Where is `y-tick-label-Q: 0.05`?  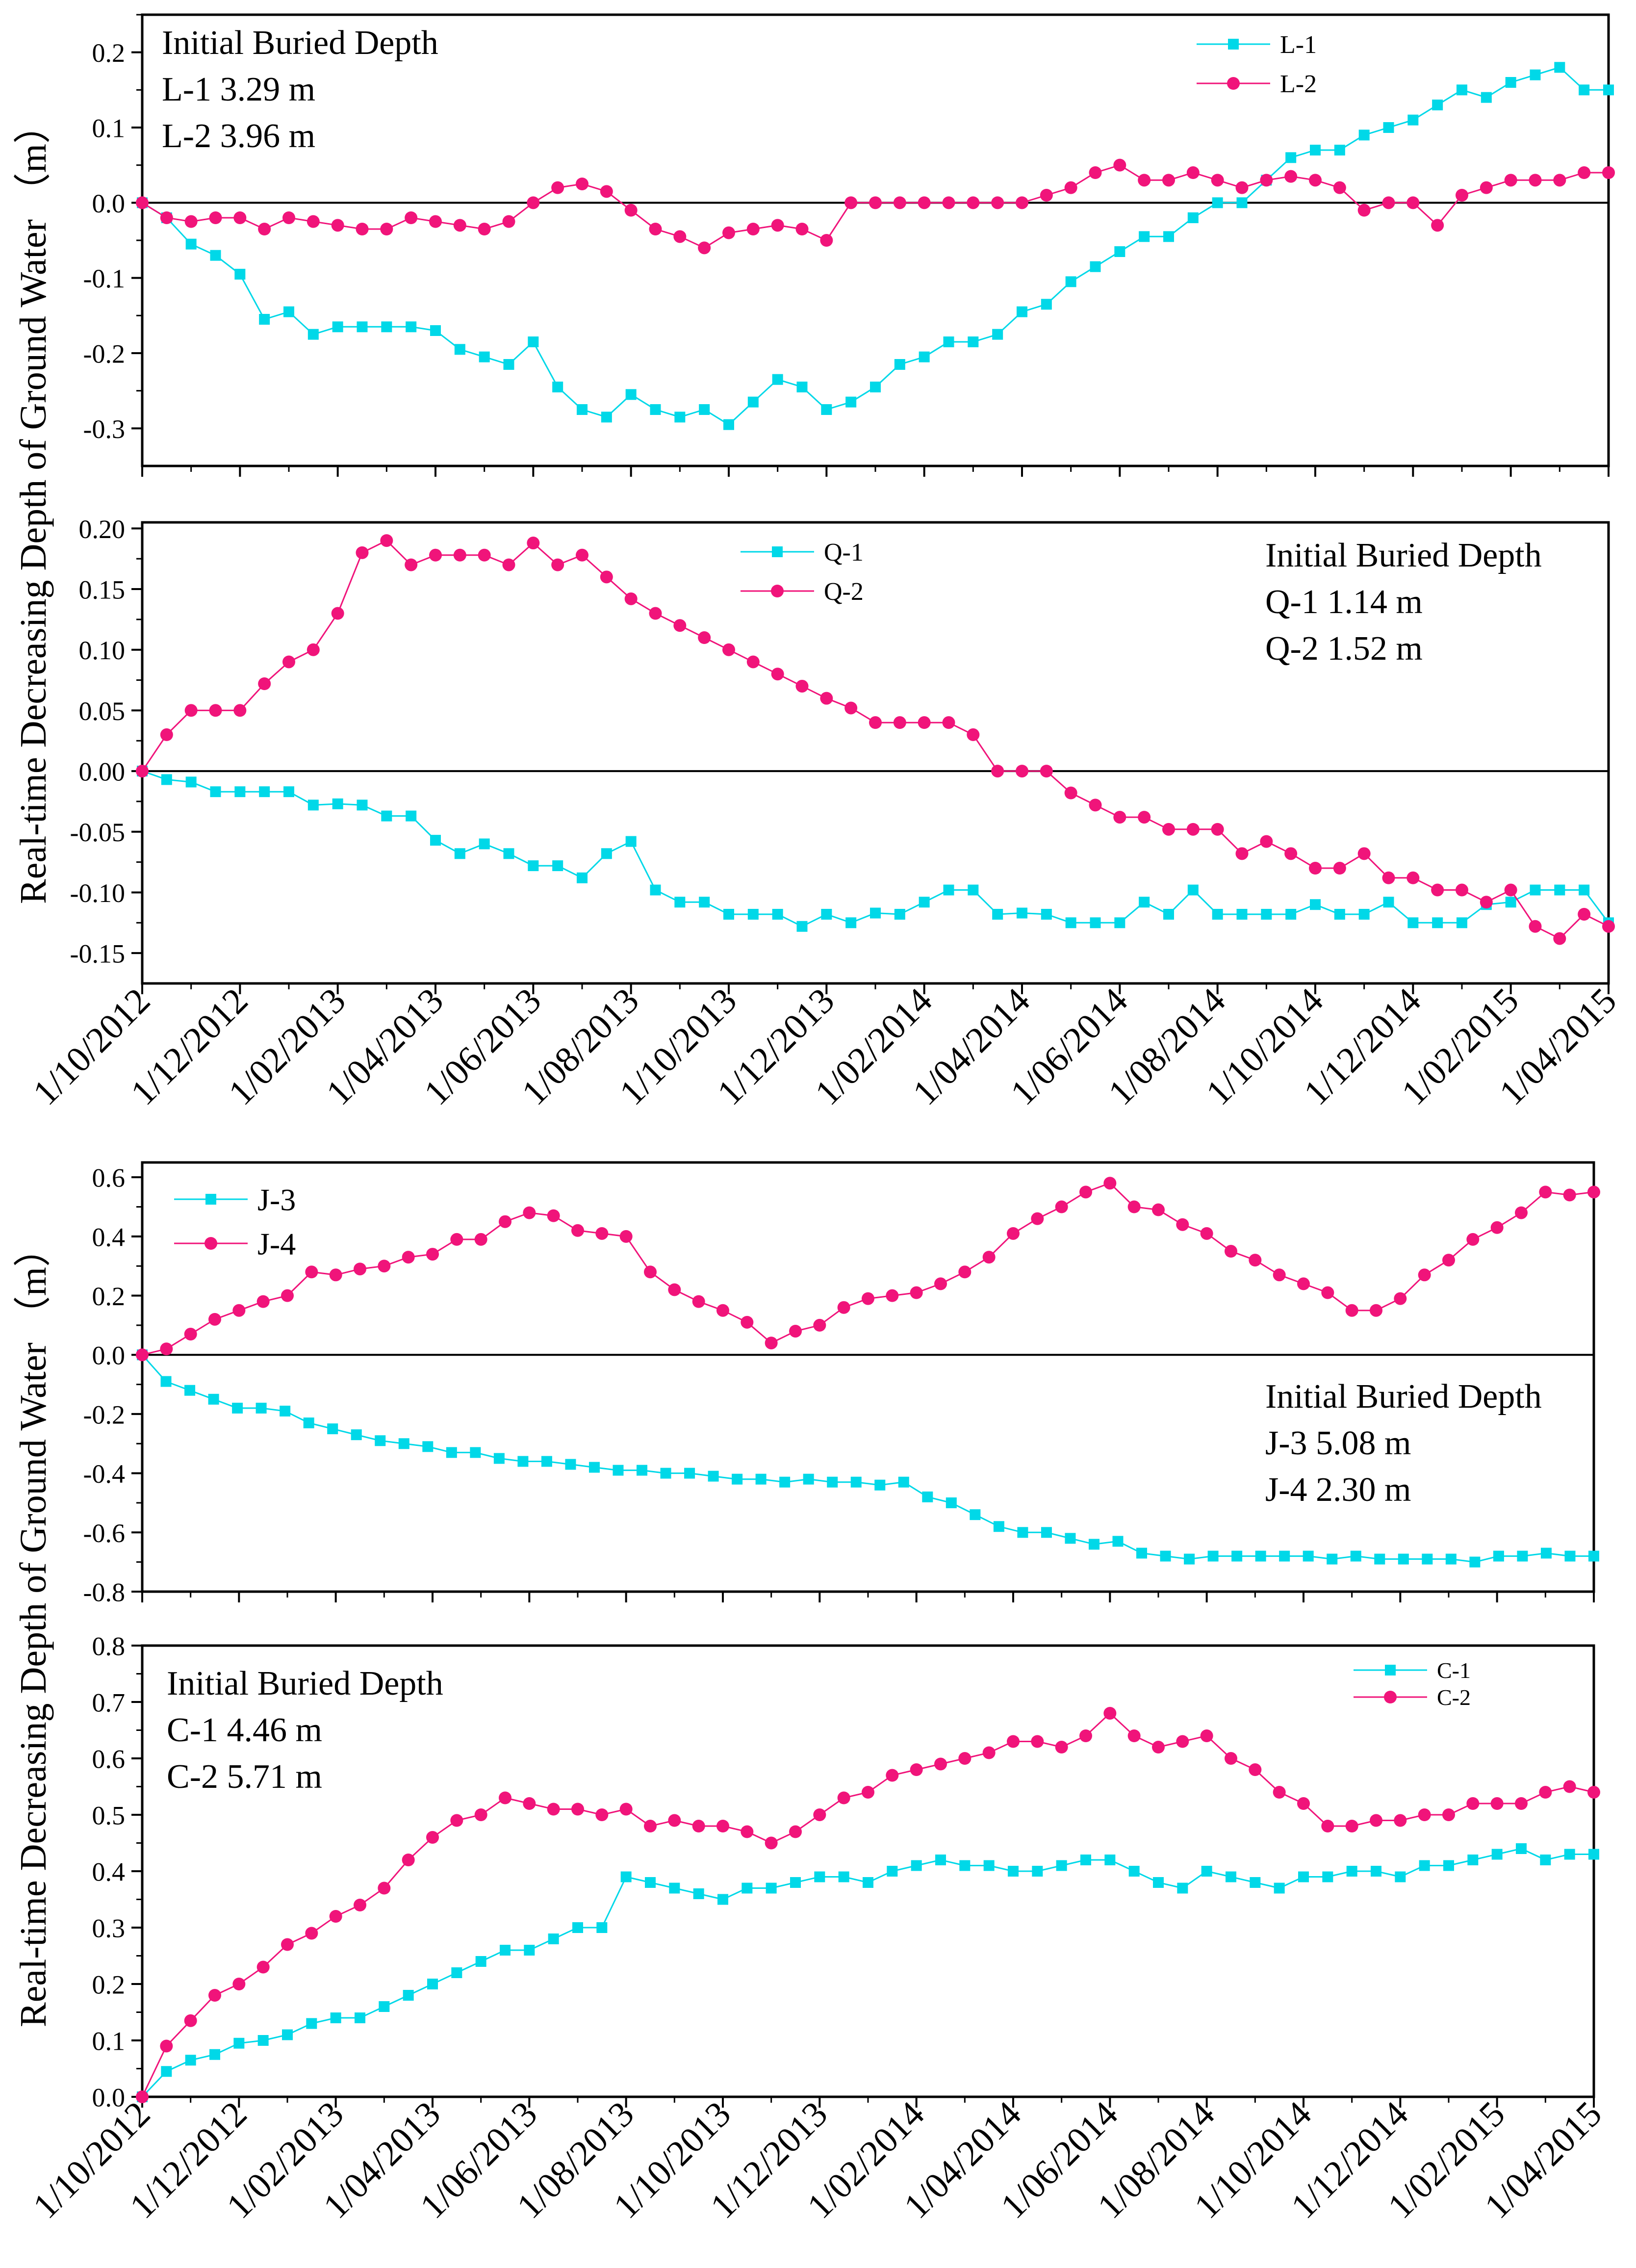 y-tick-label-Q: 0.05 is located at coordinates (102, 711).